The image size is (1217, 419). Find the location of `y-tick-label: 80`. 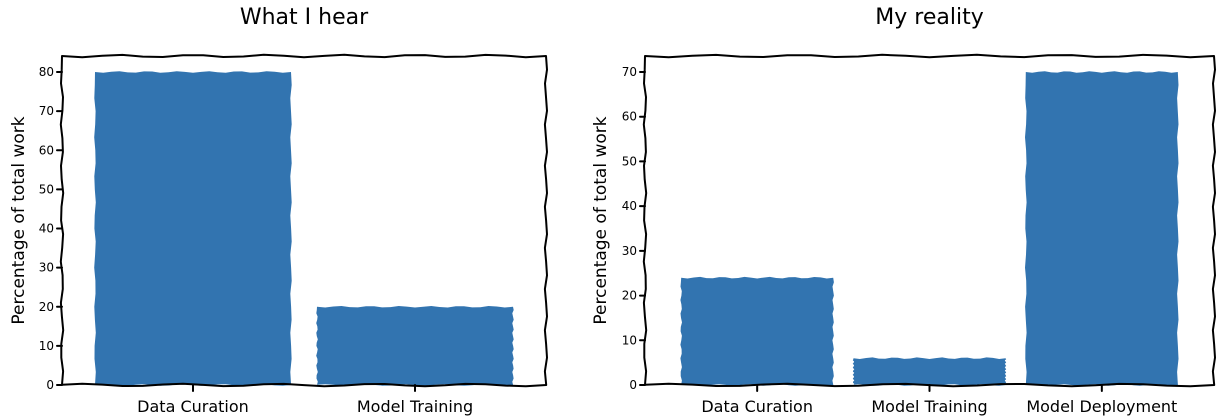

y-tick-label: 80 is located at coordinates (46, 72).